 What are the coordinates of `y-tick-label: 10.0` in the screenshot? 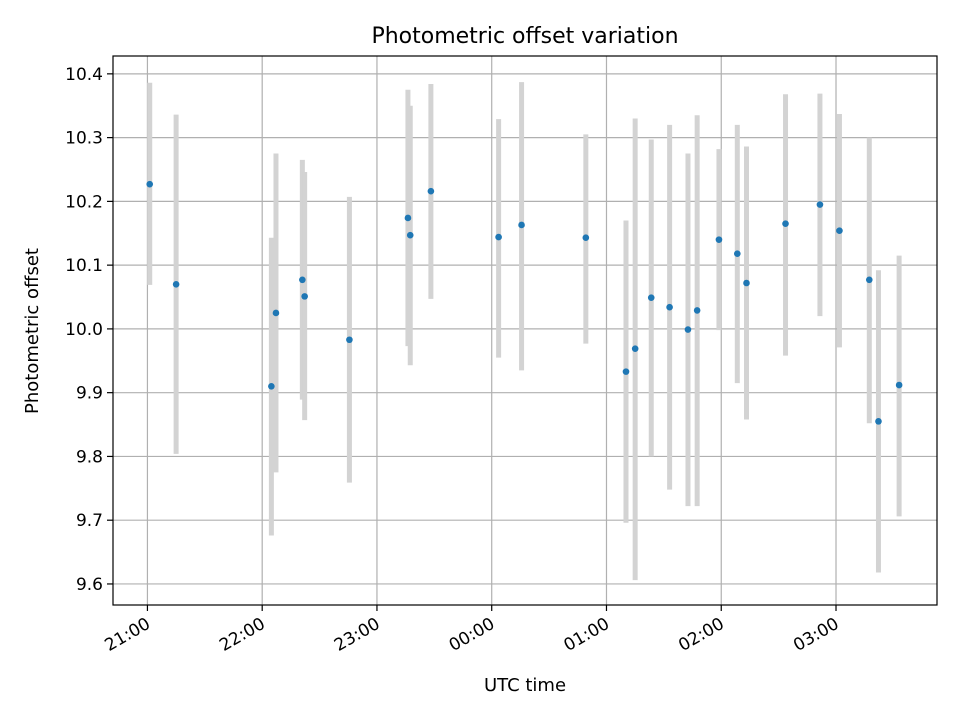 It's located at (84, 330).